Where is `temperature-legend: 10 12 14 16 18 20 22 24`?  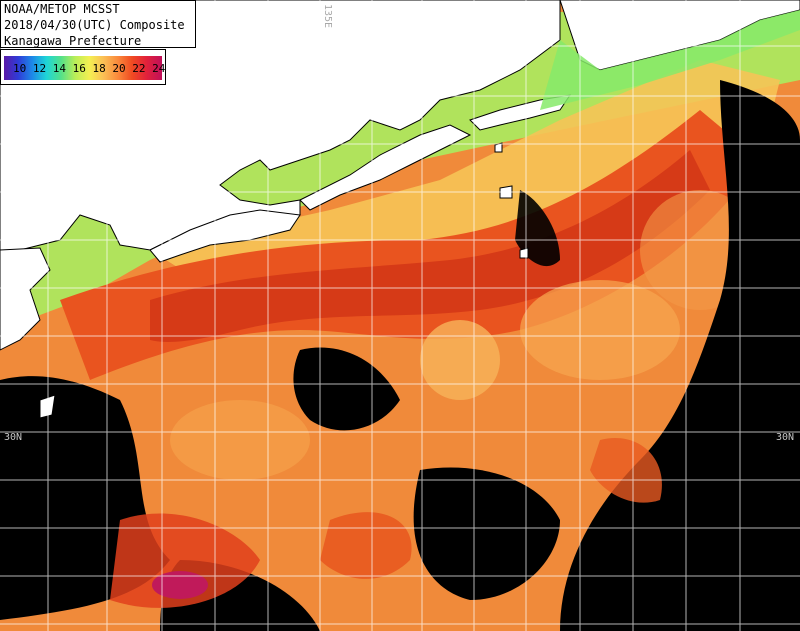 temperature-legend: 10 12 14 16 18 20 22 24 is located at coordinates (83, 67).